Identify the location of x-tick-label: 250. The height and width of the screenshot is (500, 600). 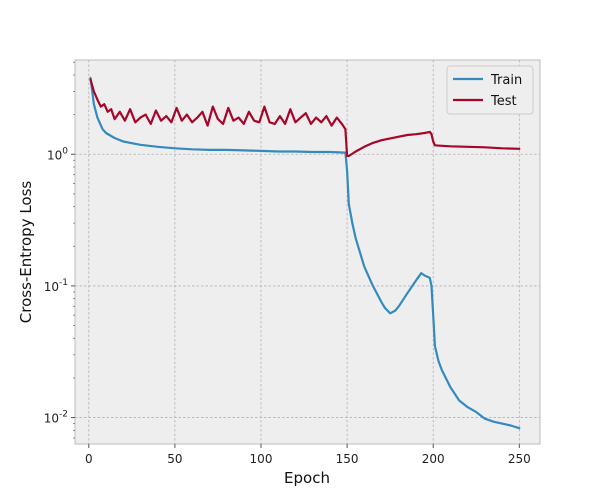
(519, 459).